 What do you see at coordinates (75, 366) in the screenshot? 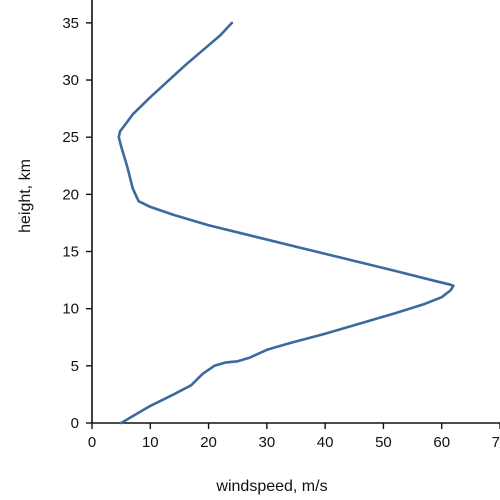
I see `y-tick-label: 5` at bounding box center [75, 366].